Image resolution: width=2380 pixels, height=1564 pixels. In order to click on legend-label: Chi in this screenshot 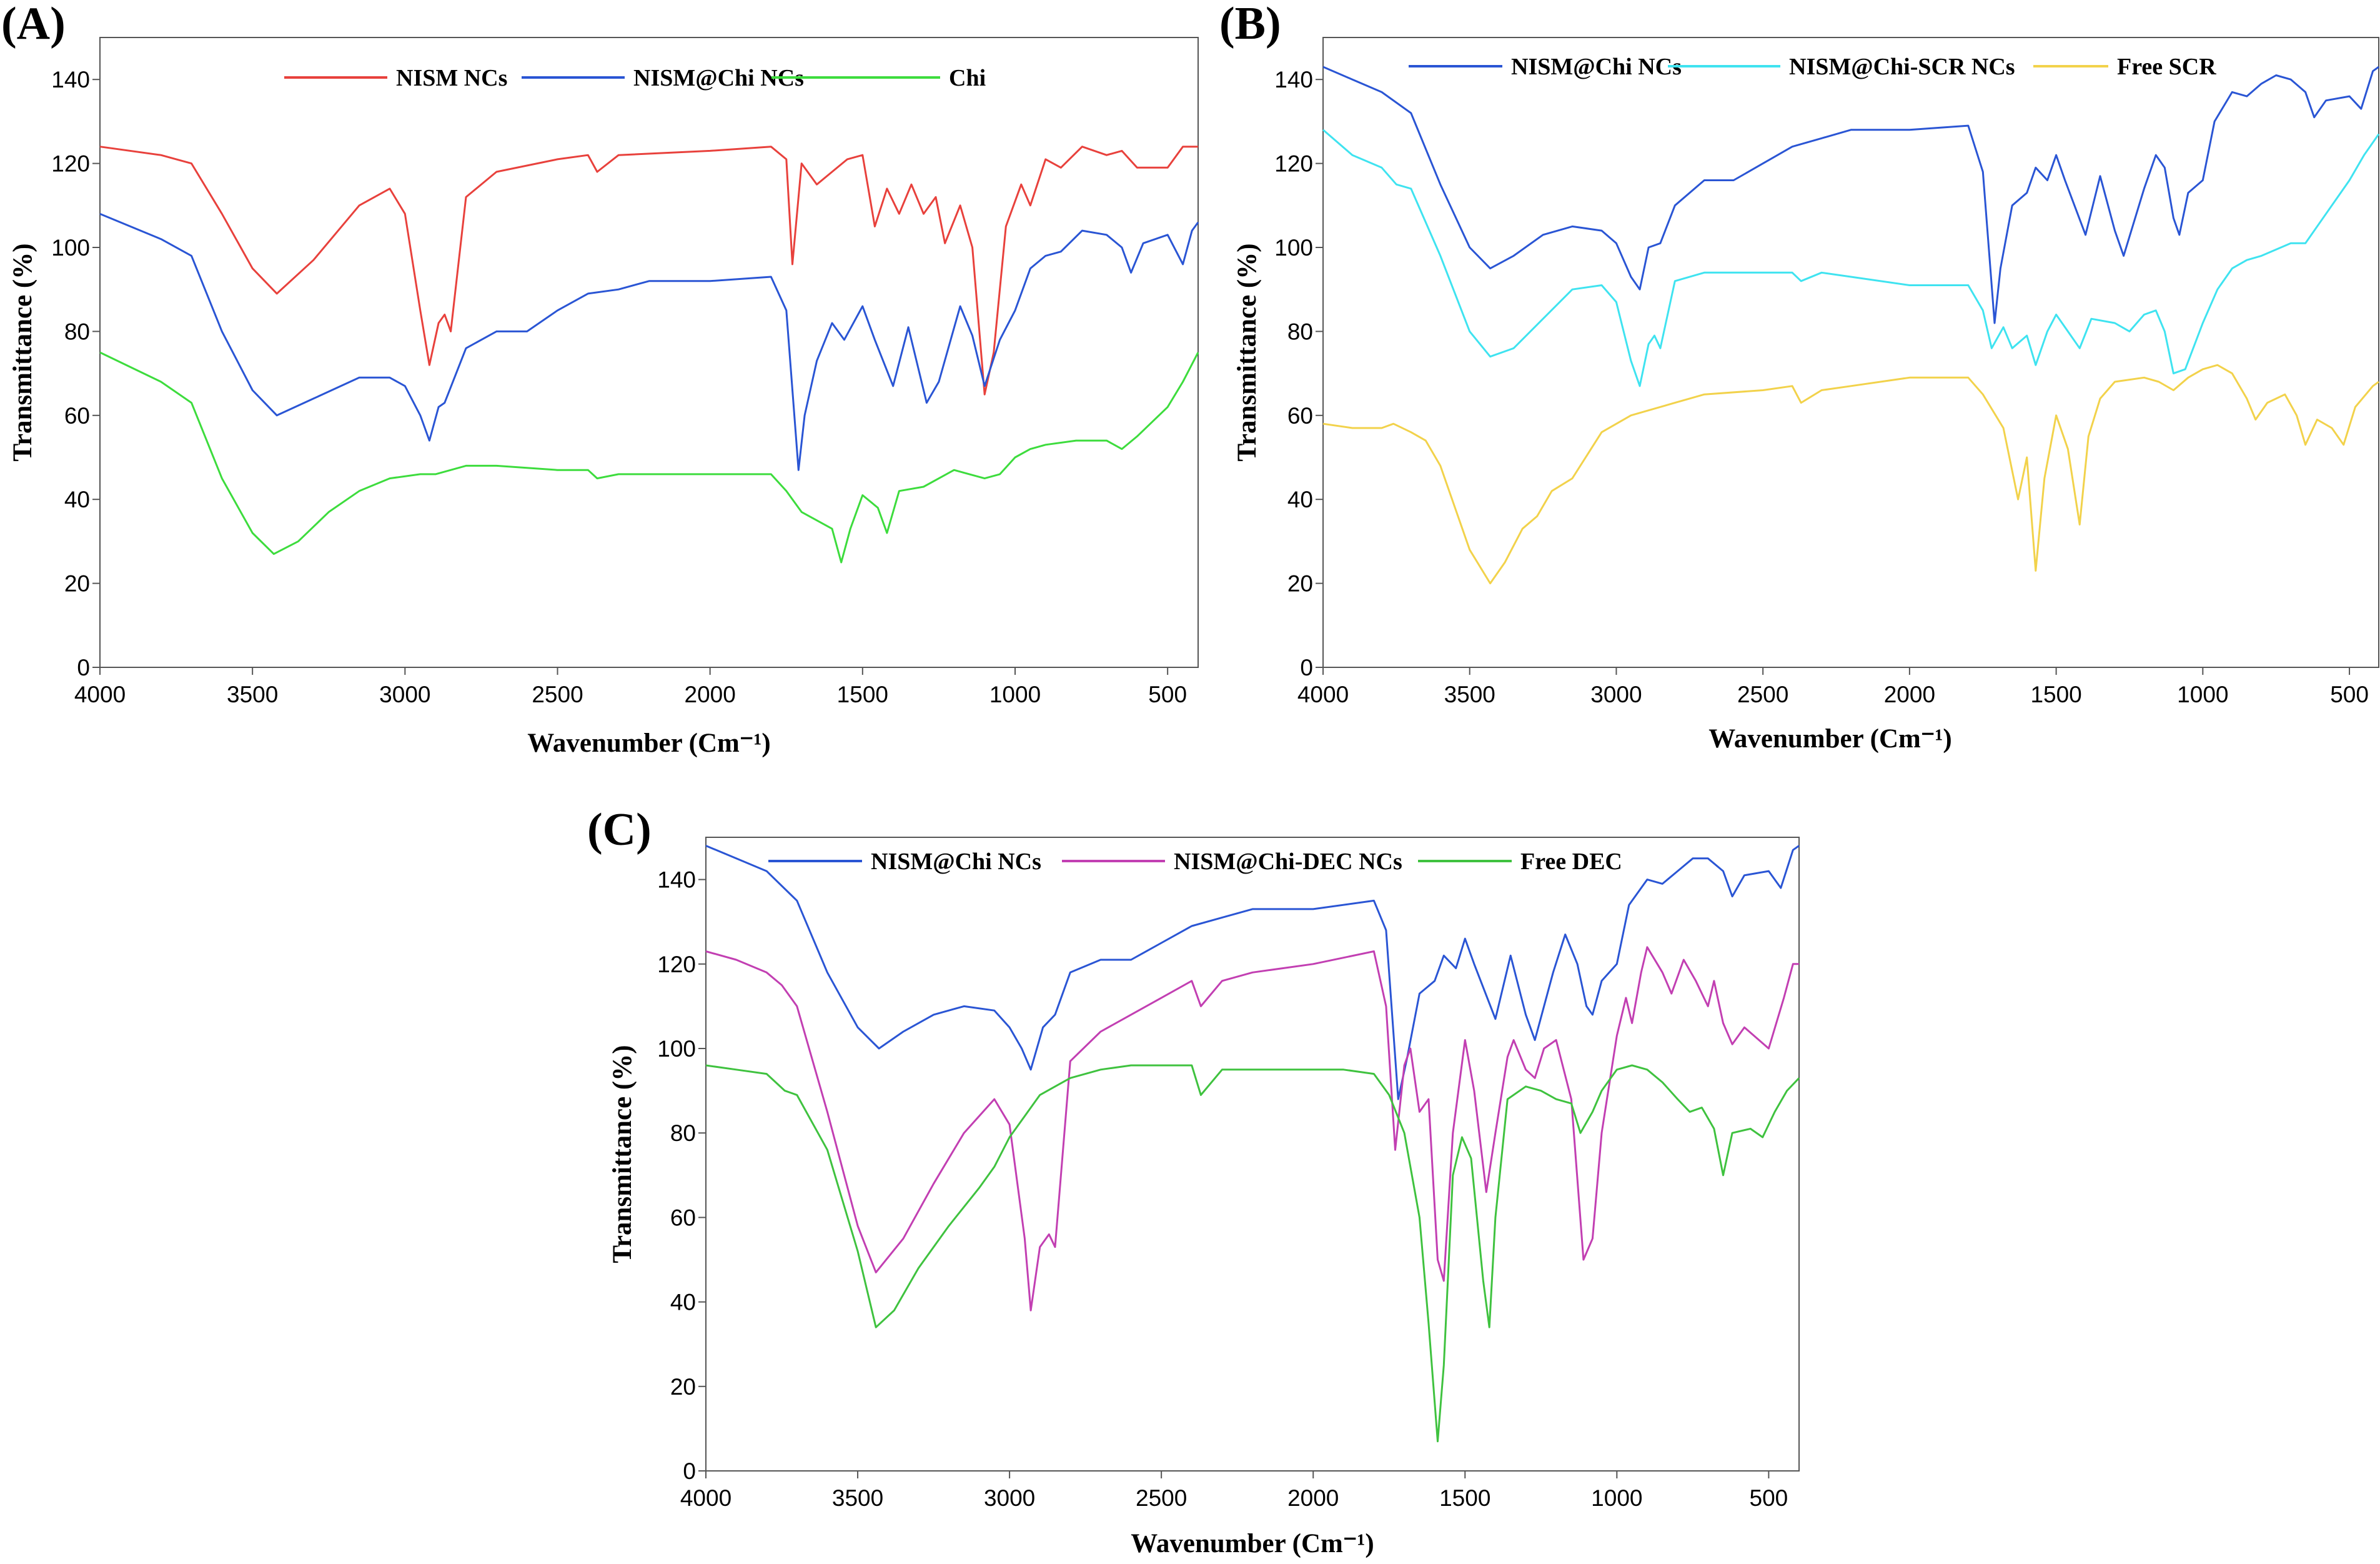, I will do `click(967, 78)`.